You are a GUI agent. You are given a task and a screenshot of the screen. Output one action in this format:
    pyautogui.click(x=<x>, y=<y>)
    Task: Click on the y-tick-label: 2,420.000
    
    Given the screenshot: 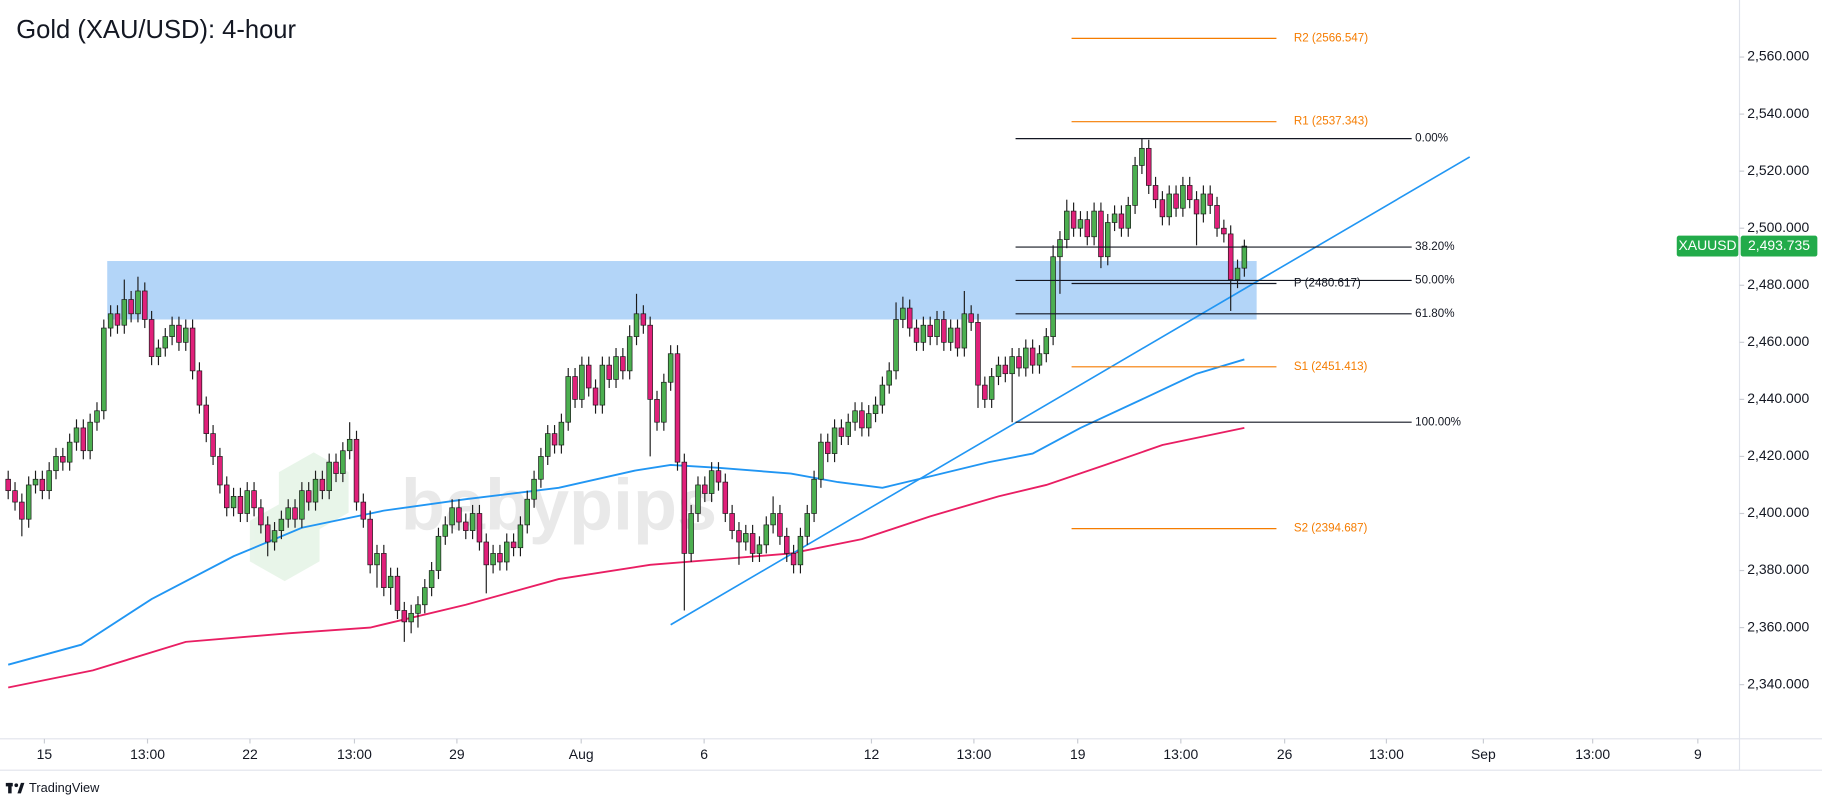 What is the action you would take?
    pyautogui.click(x=1778, y=455)
    